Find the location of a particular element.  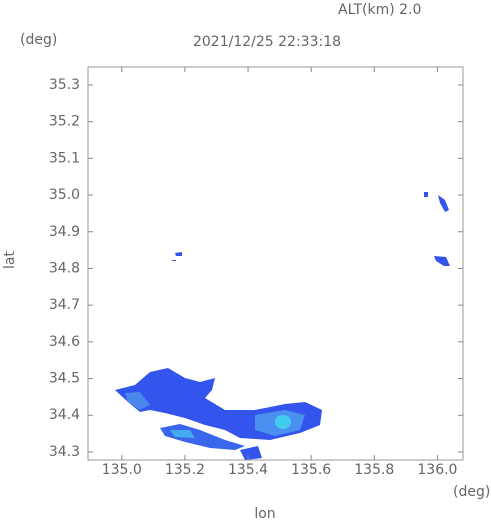

x-tick-label: 136.0 is located at coordinates (437, 470).